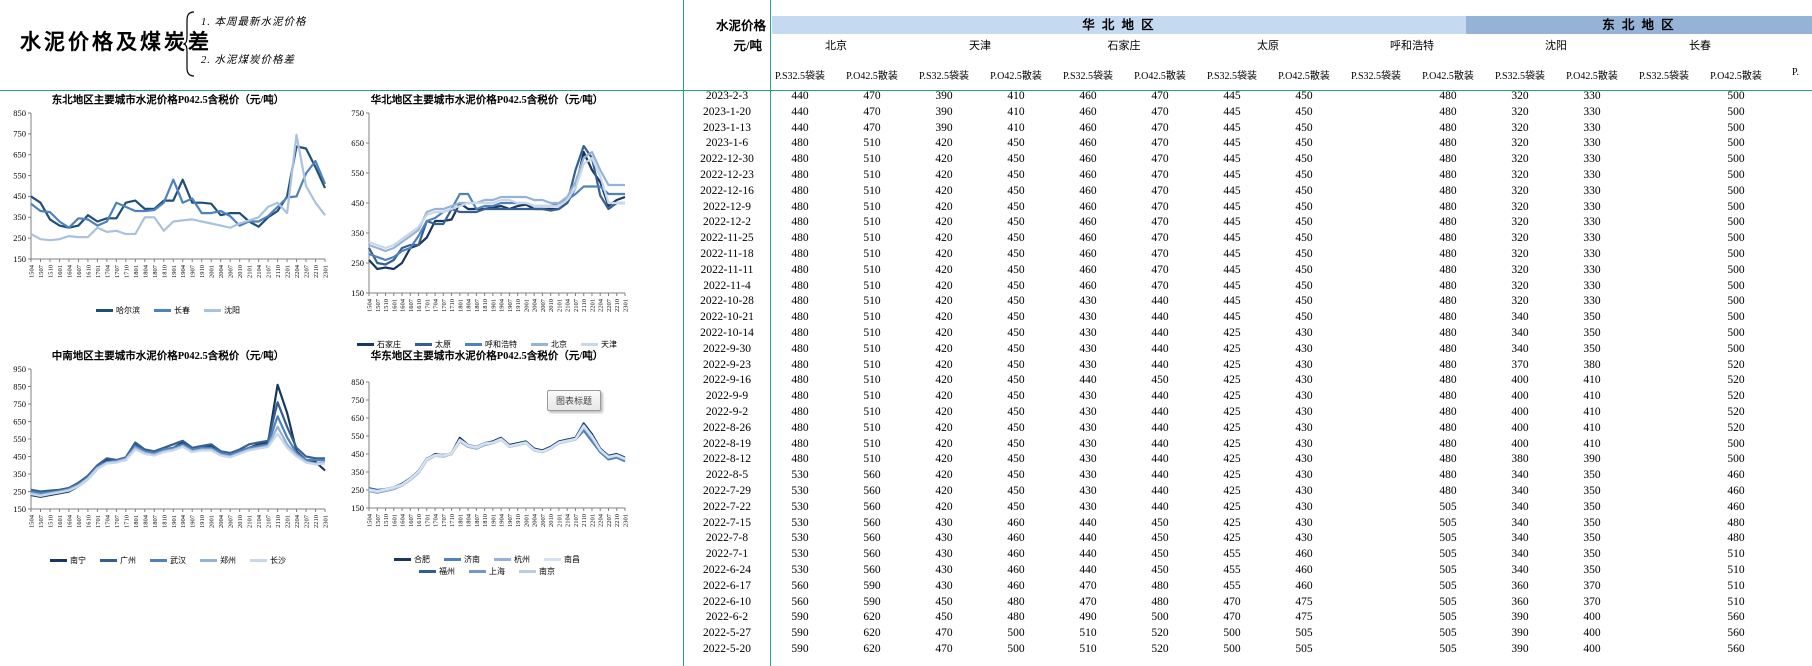 The image size is (1812, 666). Describe the element at coordinates (1448, 617) in the screenshot. I see `price-cell: 505` at that location.